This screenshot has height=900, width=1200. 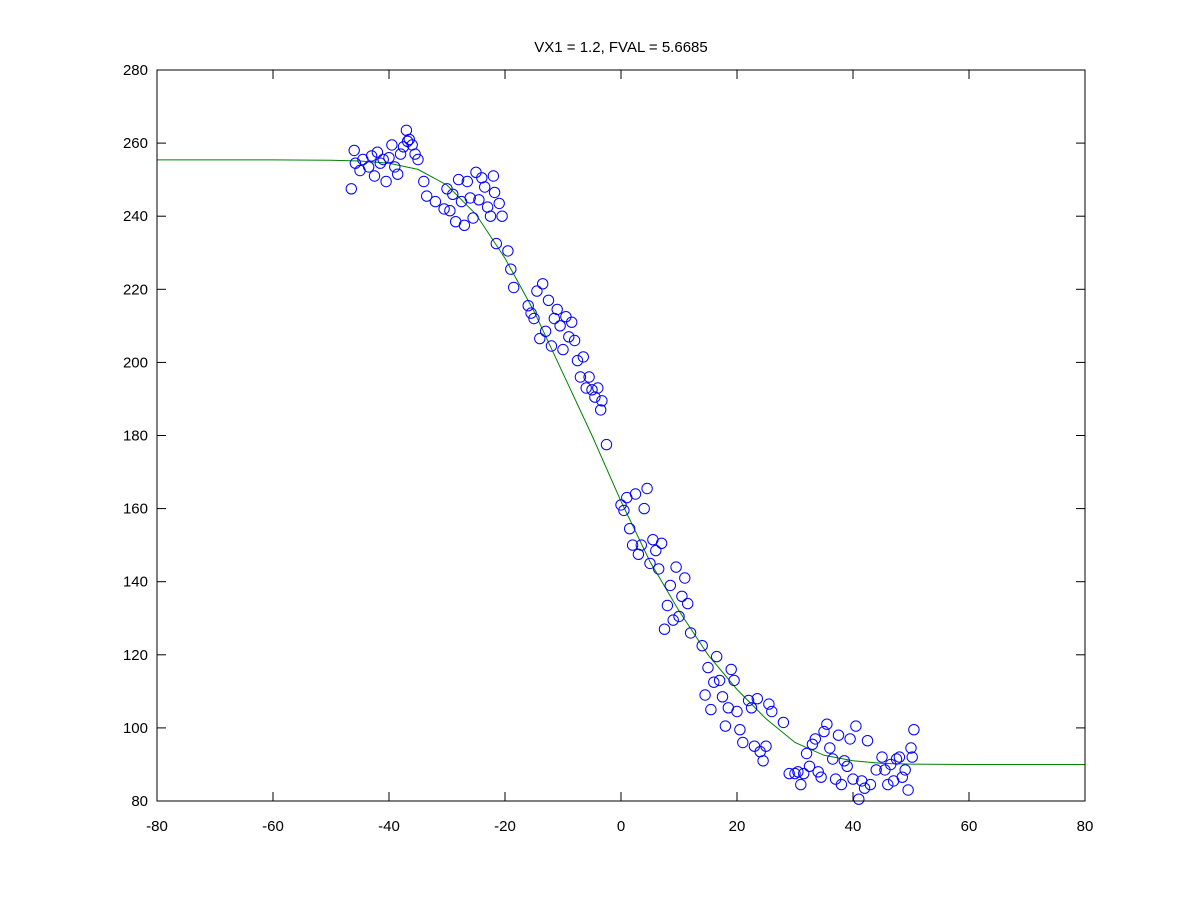 What do you see at coordinates (135, 436) in the screenshot?
I see `y-tick-label: 180` at bounding box center [135, 436].